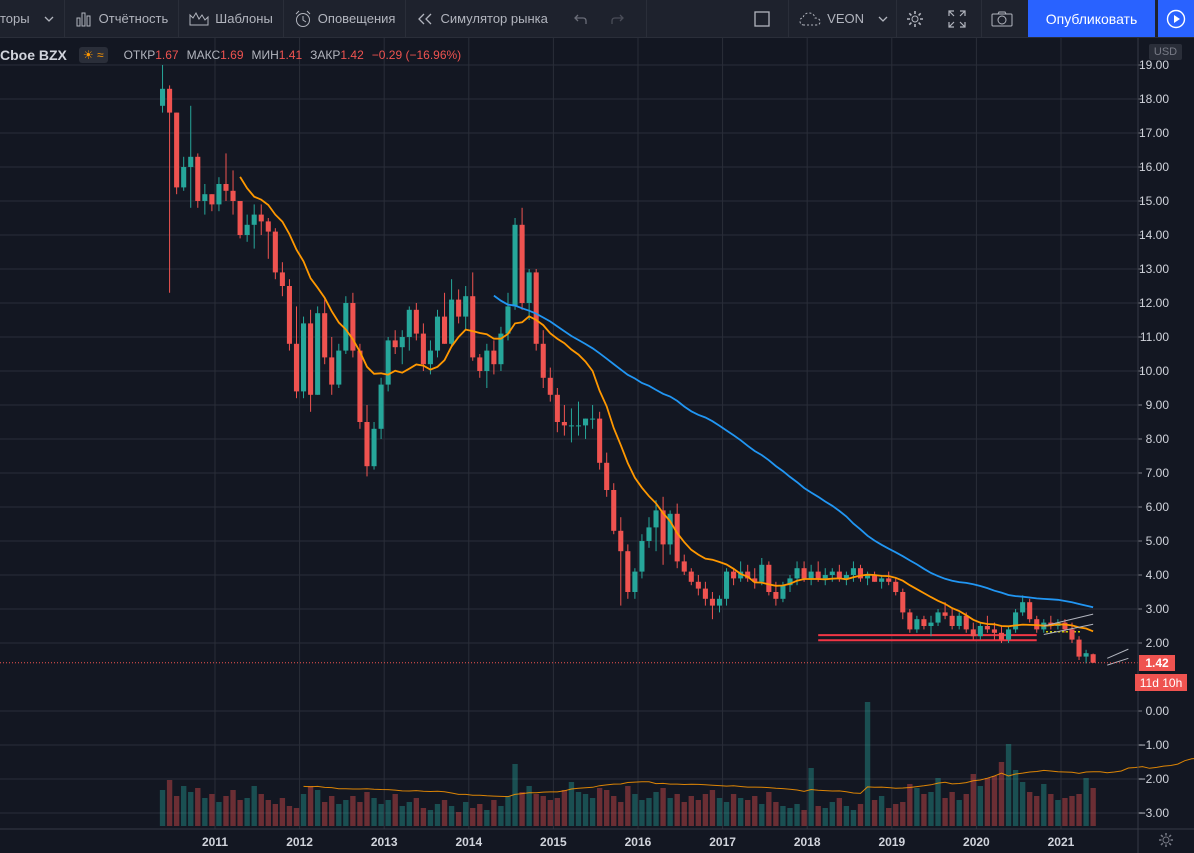 The image size is (1194, 853). Describe the element at coordinates (1166, 840) in the screenshot. I see `gear-icon` at that location.